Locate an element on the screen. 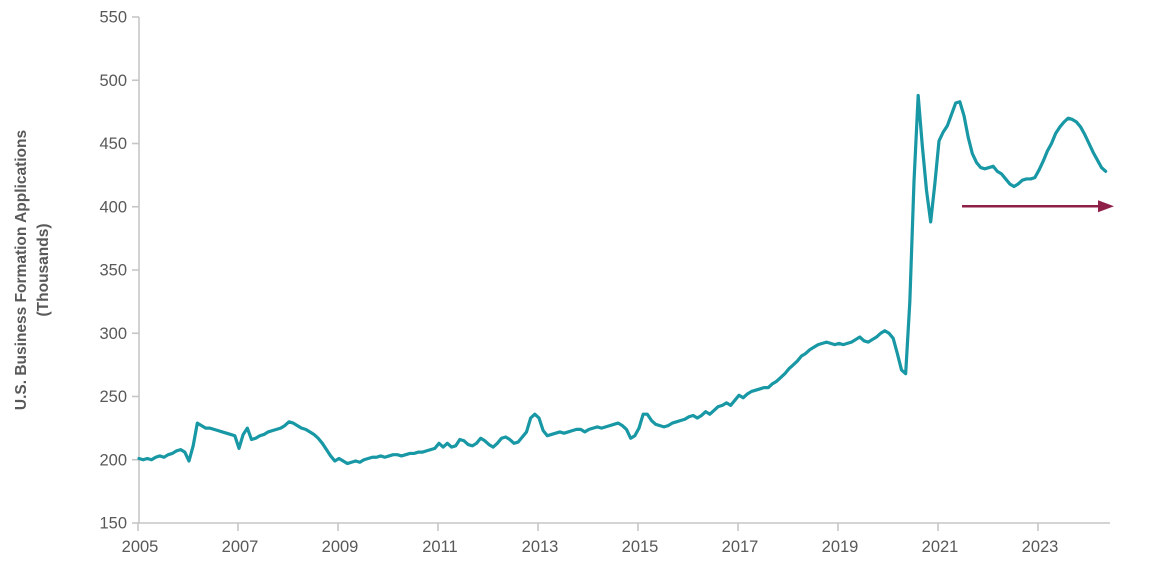 The height and width of the screenshot is (577, 1152). x-axis-tick-label: 2011 is located at coordinates (439, 547).